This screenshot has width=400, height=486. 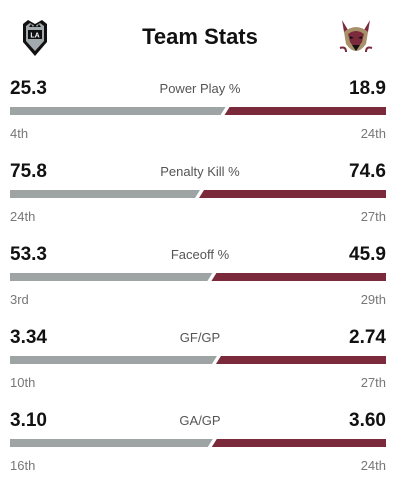 I want to click on home-rank: 24th, so click(x=23, y=216).